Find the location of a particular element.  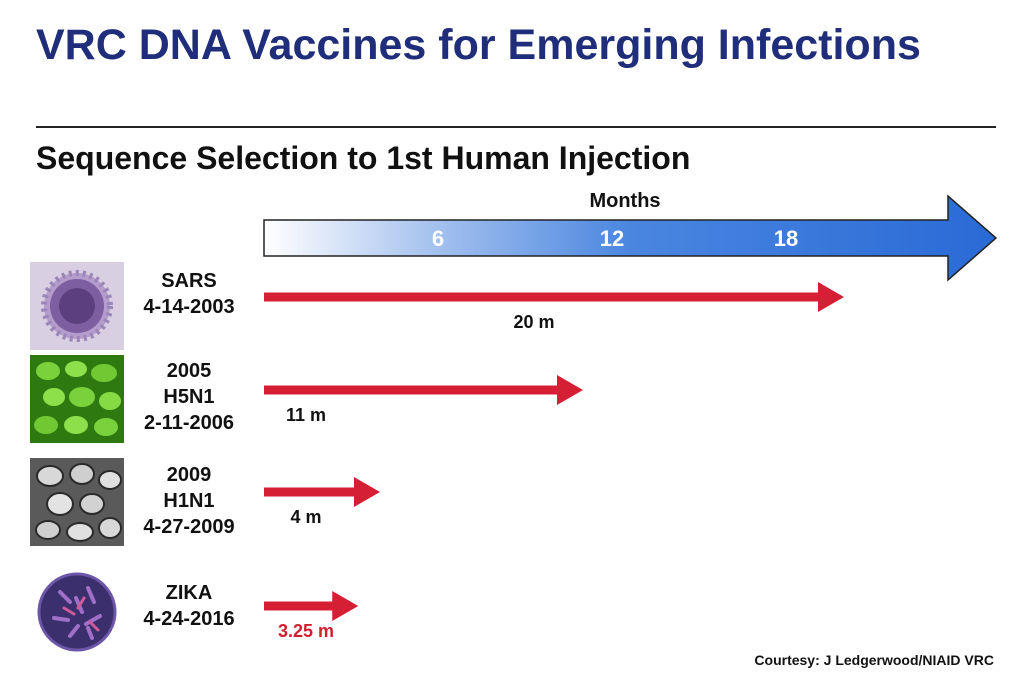

label-h1n1-name: H1N1 is located at coordinates (189, 501).